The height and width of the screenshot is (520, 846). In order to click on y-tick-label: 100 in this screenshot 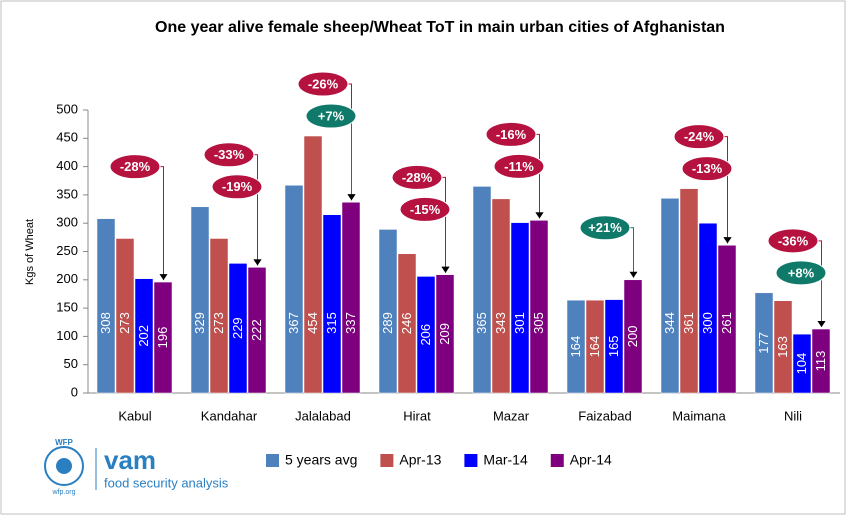, I will do `click(67, 335)`.